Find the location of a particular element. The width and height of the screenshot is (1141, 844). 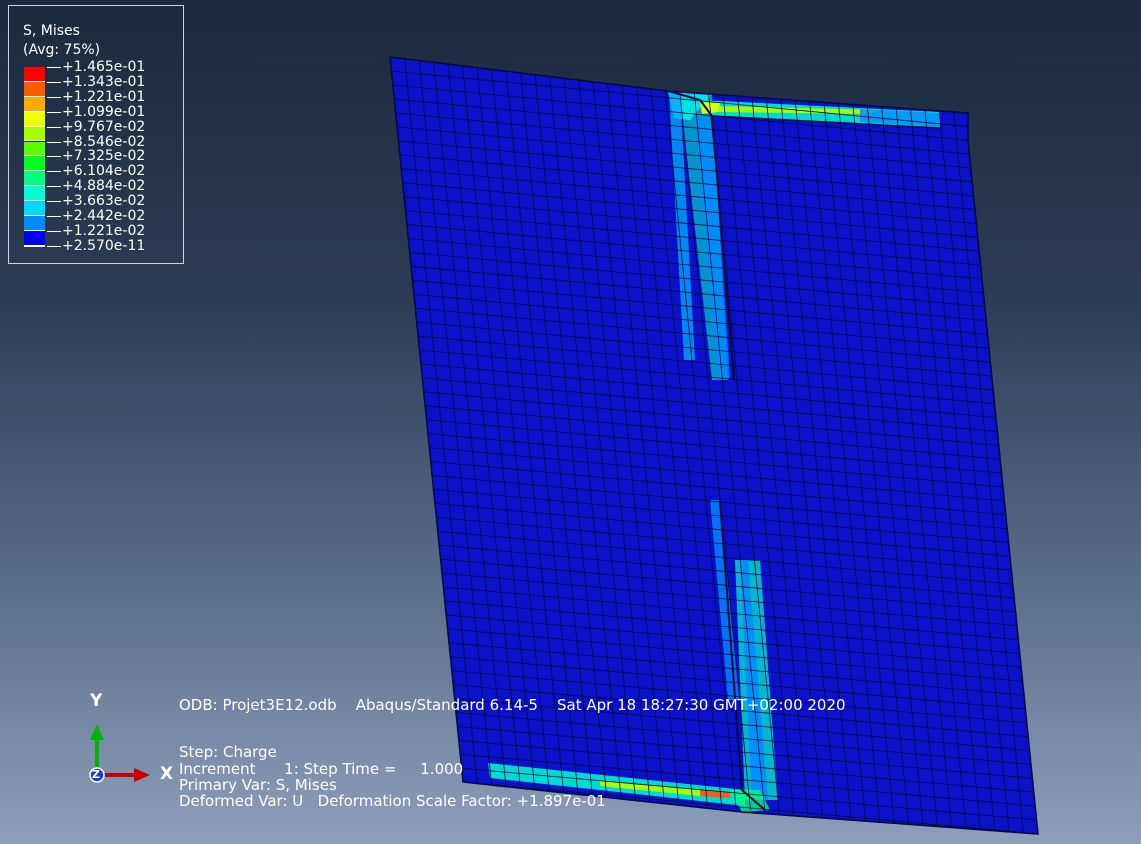

legend-value: +4.884e-02 is located at coordinates (104, 186).